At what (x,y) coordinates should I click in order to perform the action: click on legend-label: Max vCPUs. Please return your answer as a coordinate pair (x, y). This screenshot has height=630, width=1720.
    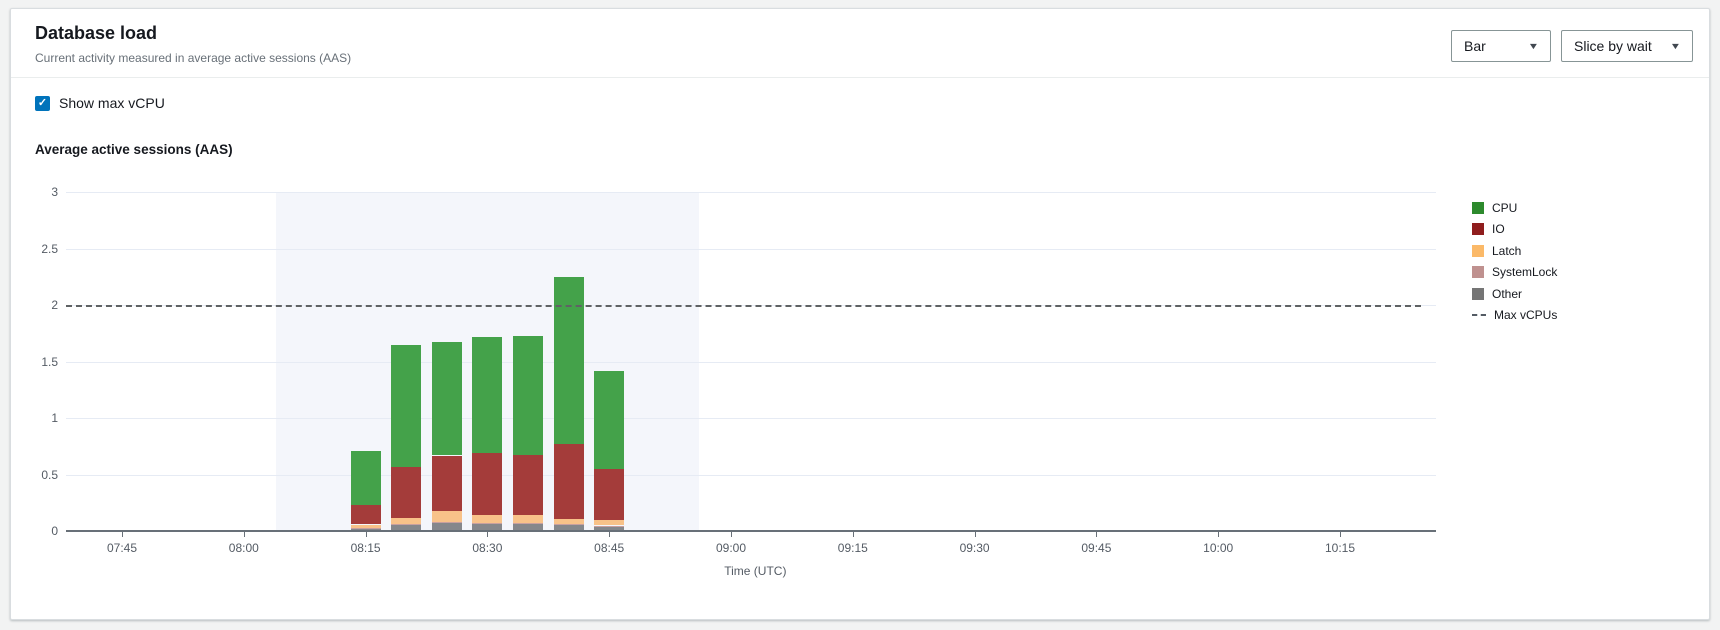
    Looking at the image, I should click on (1526, 315).